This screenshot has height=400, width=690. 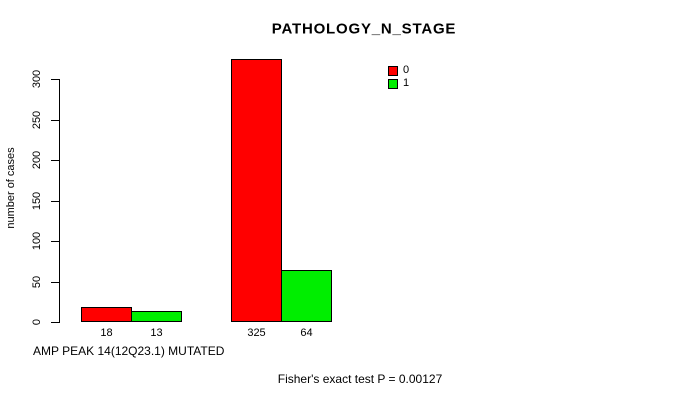 What do you see at coordinates (306, 333) in the screenshot?
I see `bar-value-label: 64` at bounding box center [306, 333].